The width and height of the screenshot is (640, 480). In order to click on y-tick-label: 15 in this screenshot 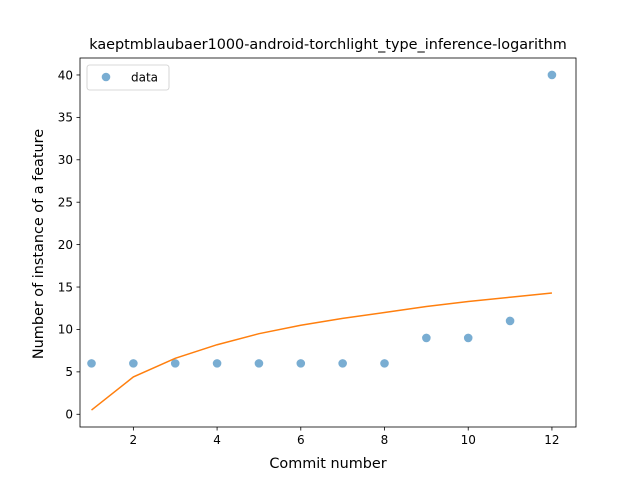, I will do `click(65, 287)`.